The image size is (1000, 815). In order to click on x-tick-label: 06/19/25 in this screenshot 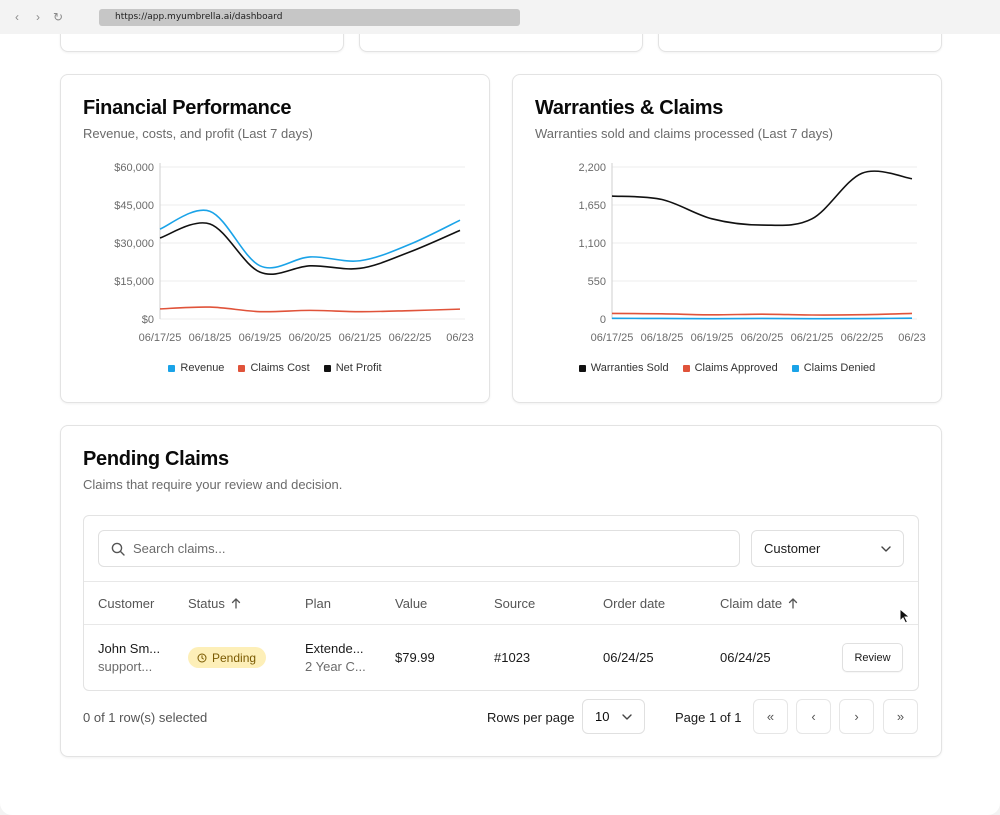, I will do `click(712, 338)`.